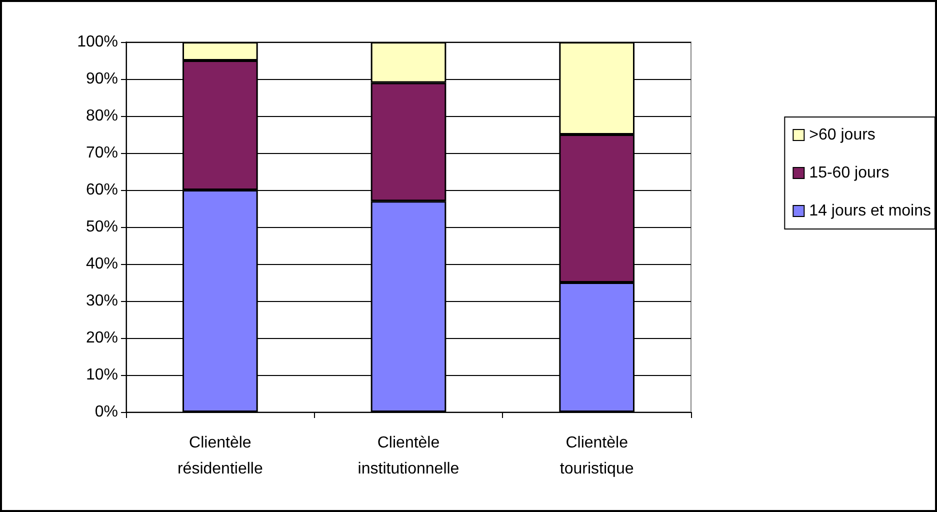 This screenshot has height=512, width=937. Describe the element at coordinates (102, 375) in the screenshot. I see `y-tick-label: 10%` at that location.